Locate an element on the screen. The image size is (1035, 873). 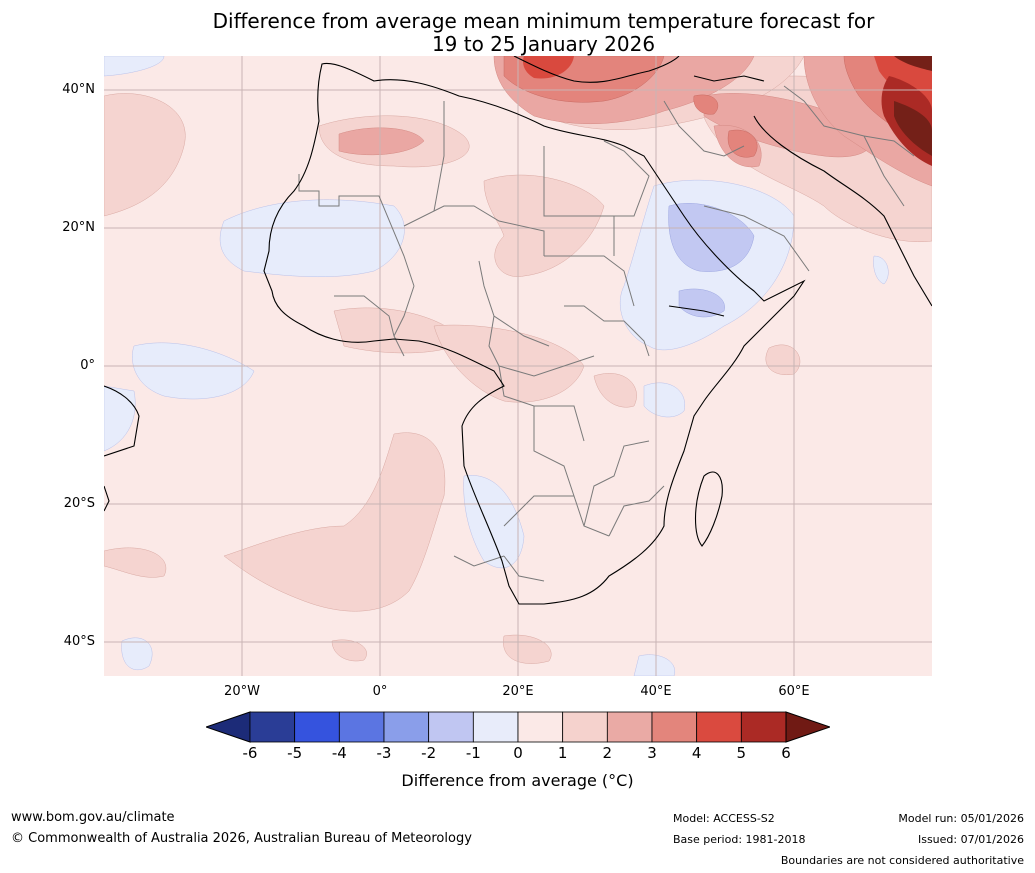
footer-url: www.bom.gov.au/climate is located at coordinates (93, 817).